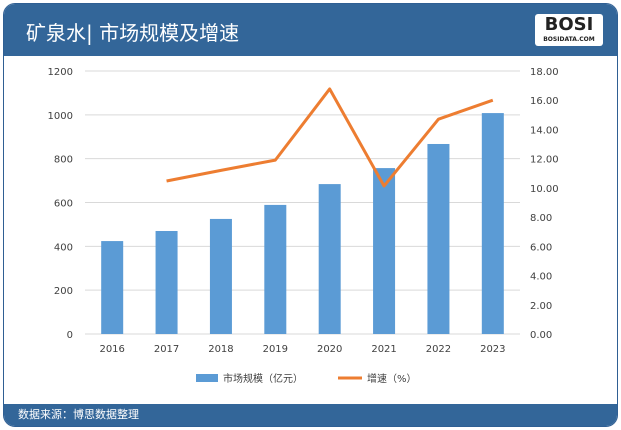 This screenshot has width=621, height=430. What do you see at coordinates (541, 218) in the screenshot?
I see `y-right-tick: 8.00` at bounding box center [541, 218].